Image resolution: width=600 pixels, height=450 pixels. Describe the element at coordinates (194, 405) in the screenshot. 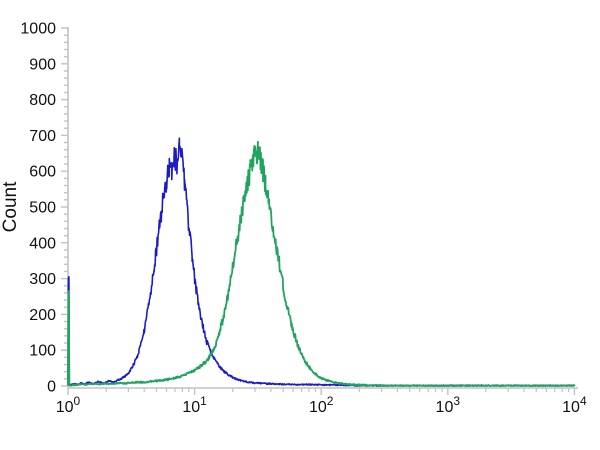

I see `x-tick-label: 10¹` at that location.